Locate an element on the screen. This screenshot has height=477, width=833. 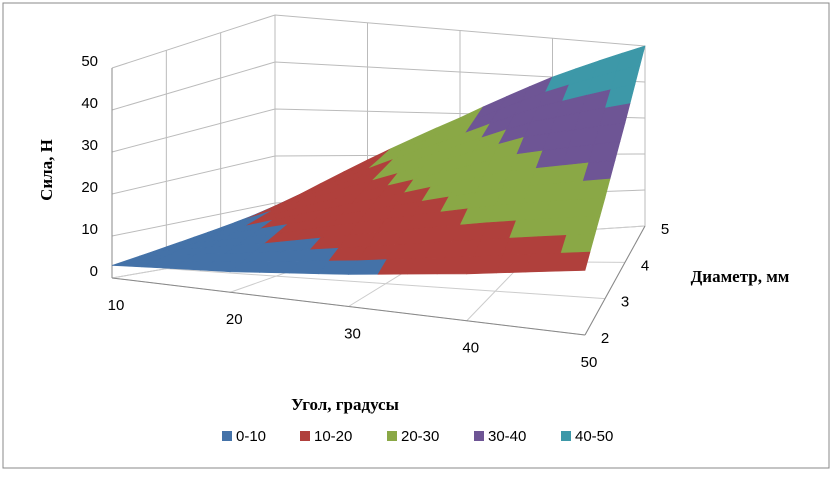
z-tick-label: 10 is located at coordinates (89, 229).